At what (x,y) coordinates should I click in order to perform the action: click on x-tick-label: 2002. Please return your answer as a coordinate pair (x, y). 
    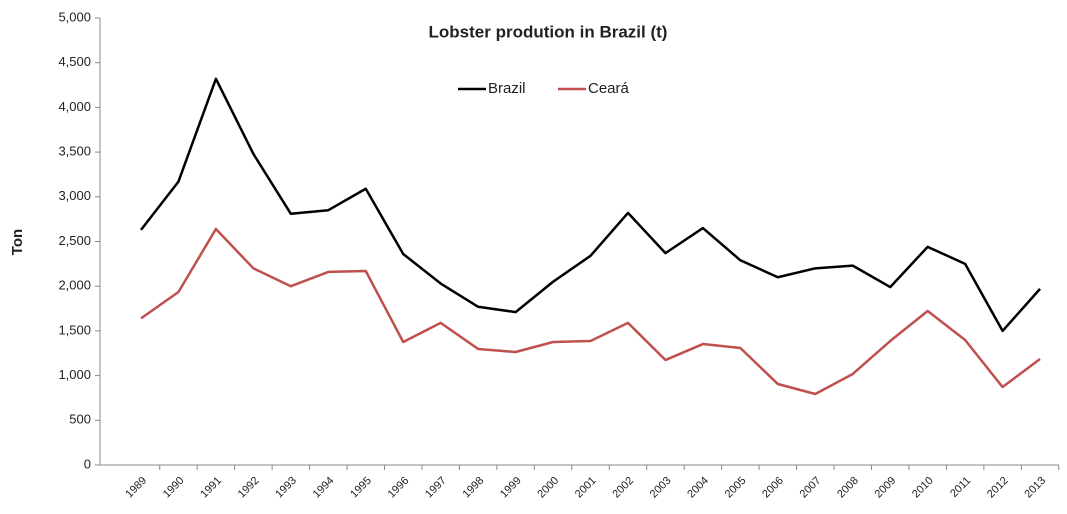
    Looking at the image, I should click on (623, 488).